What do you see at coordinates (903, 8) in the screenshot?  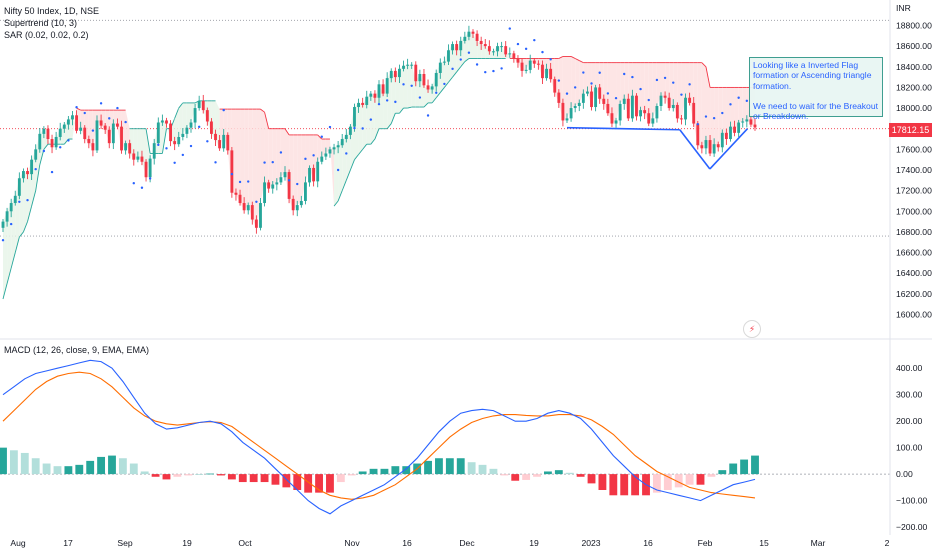 I see `currency-label: INR` at bounding box center [903, 8].